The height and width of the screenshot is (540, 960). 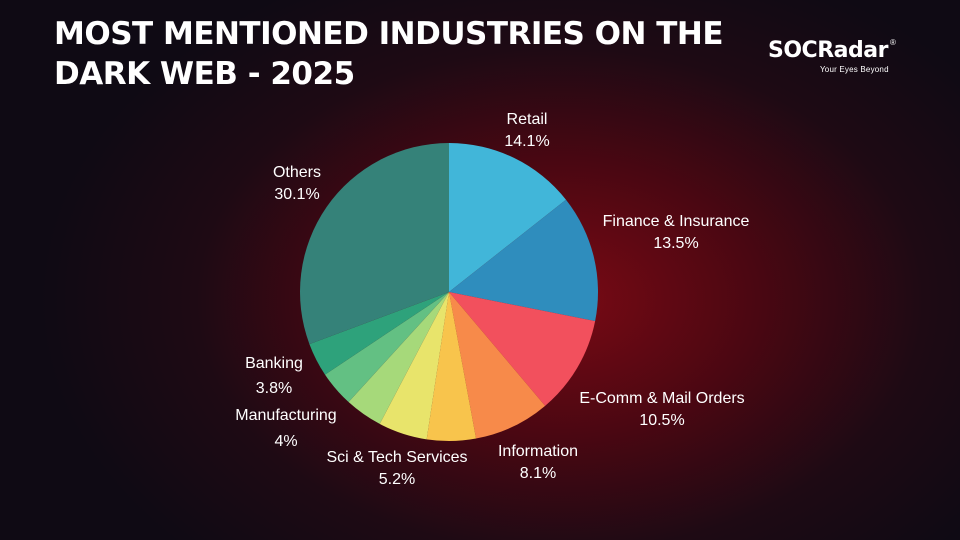 I want to click on pie-slice-finance-insurance, so click(x=524, y=260).